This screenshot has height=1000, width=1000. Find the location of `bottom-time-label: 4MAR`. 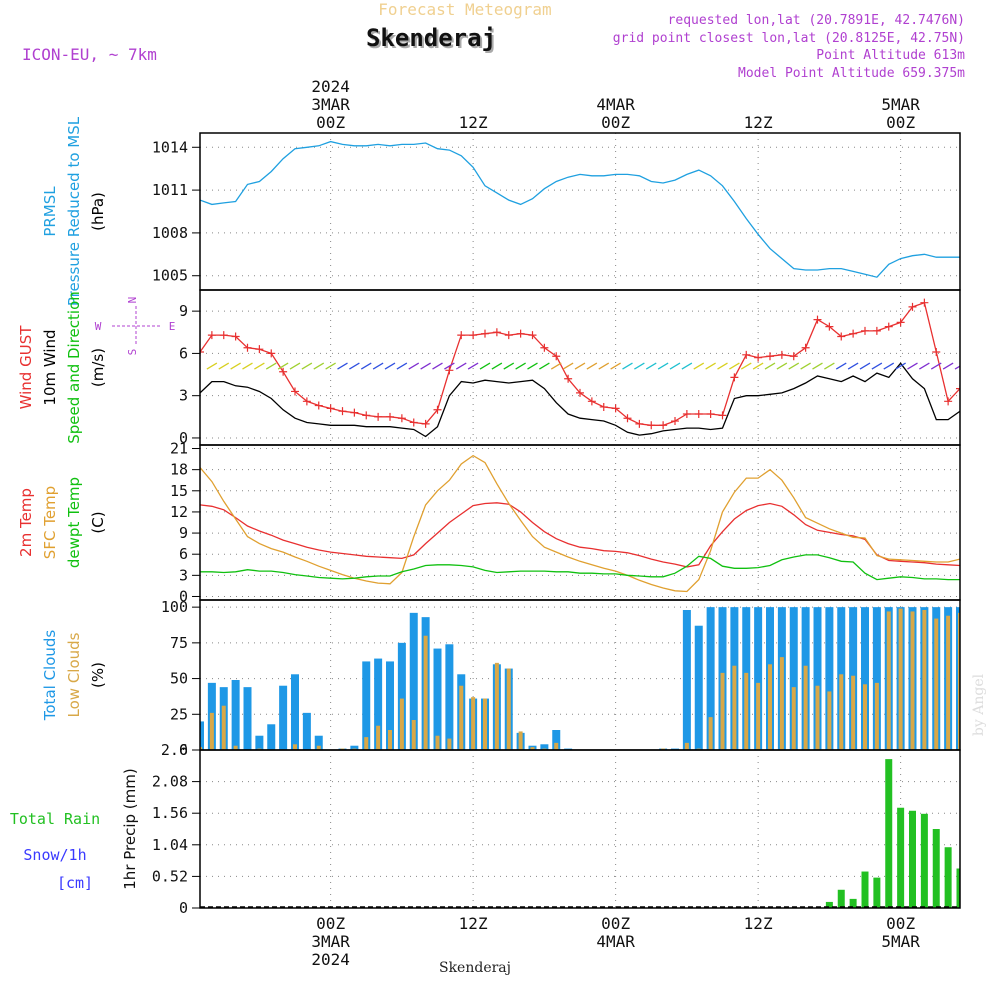

bottom-time-label: 4MAR is located at coordinates (615, 941).